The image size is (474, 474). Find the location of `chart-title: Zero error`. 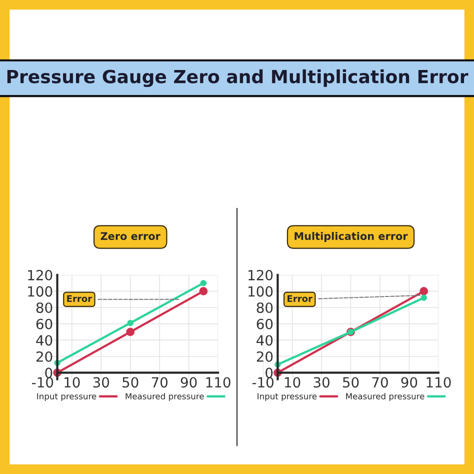

chart-title: Zero error is located at coordinates (130, 236).